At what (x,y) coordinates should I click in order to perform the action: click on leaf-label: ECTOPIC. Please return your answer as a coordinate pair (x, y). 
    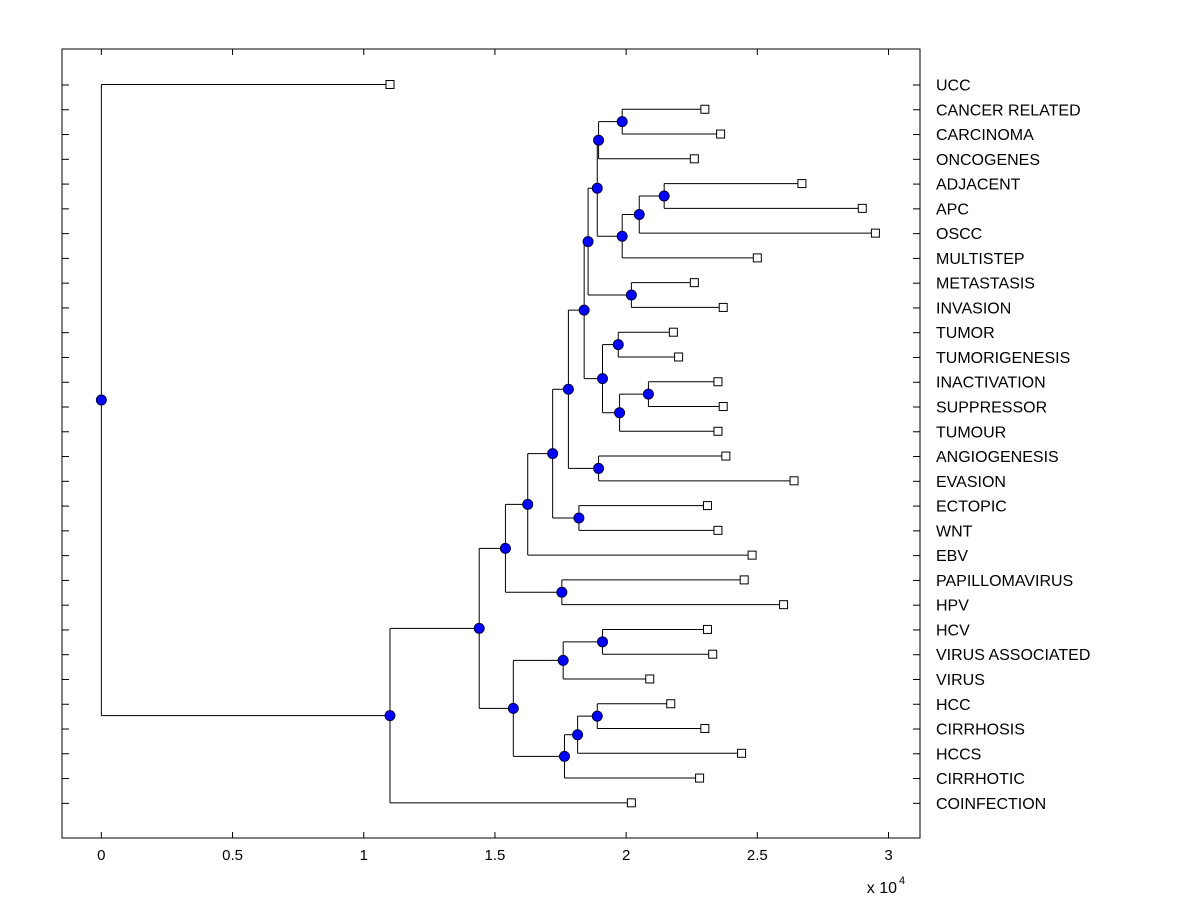
    Looking at the image, I should click on (971, 507).